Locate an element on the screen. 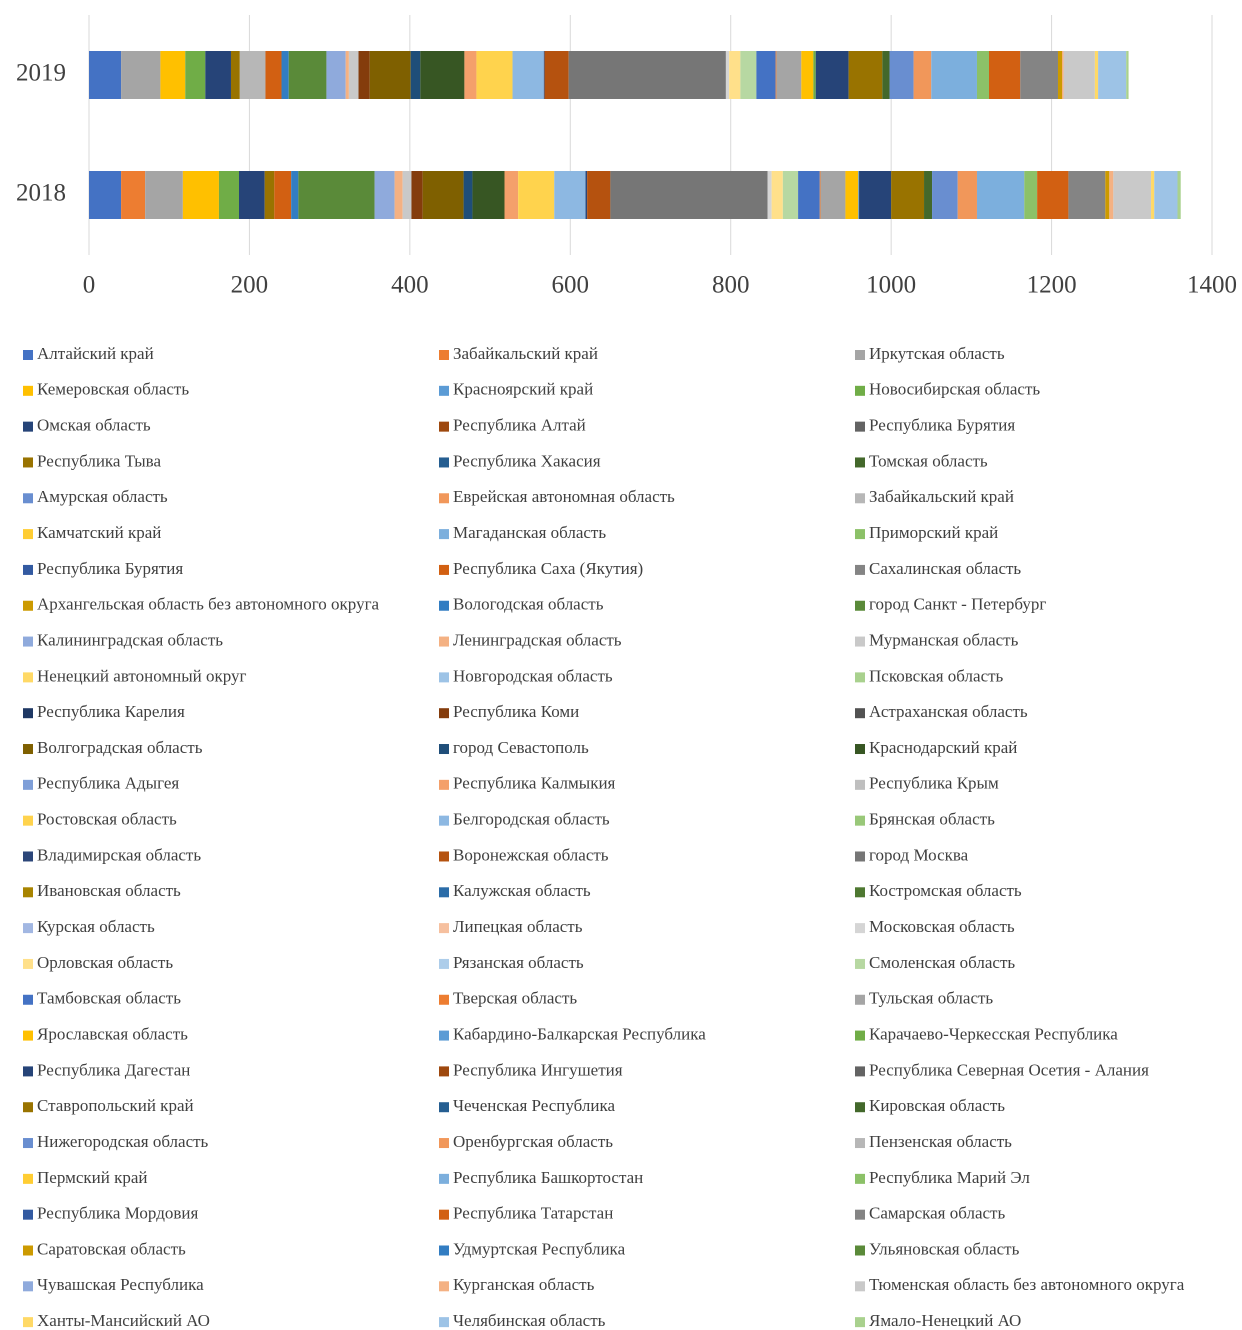 The image size is (1242, 1330). legend-label: Самарская область is located at coordinates (937, 1213).